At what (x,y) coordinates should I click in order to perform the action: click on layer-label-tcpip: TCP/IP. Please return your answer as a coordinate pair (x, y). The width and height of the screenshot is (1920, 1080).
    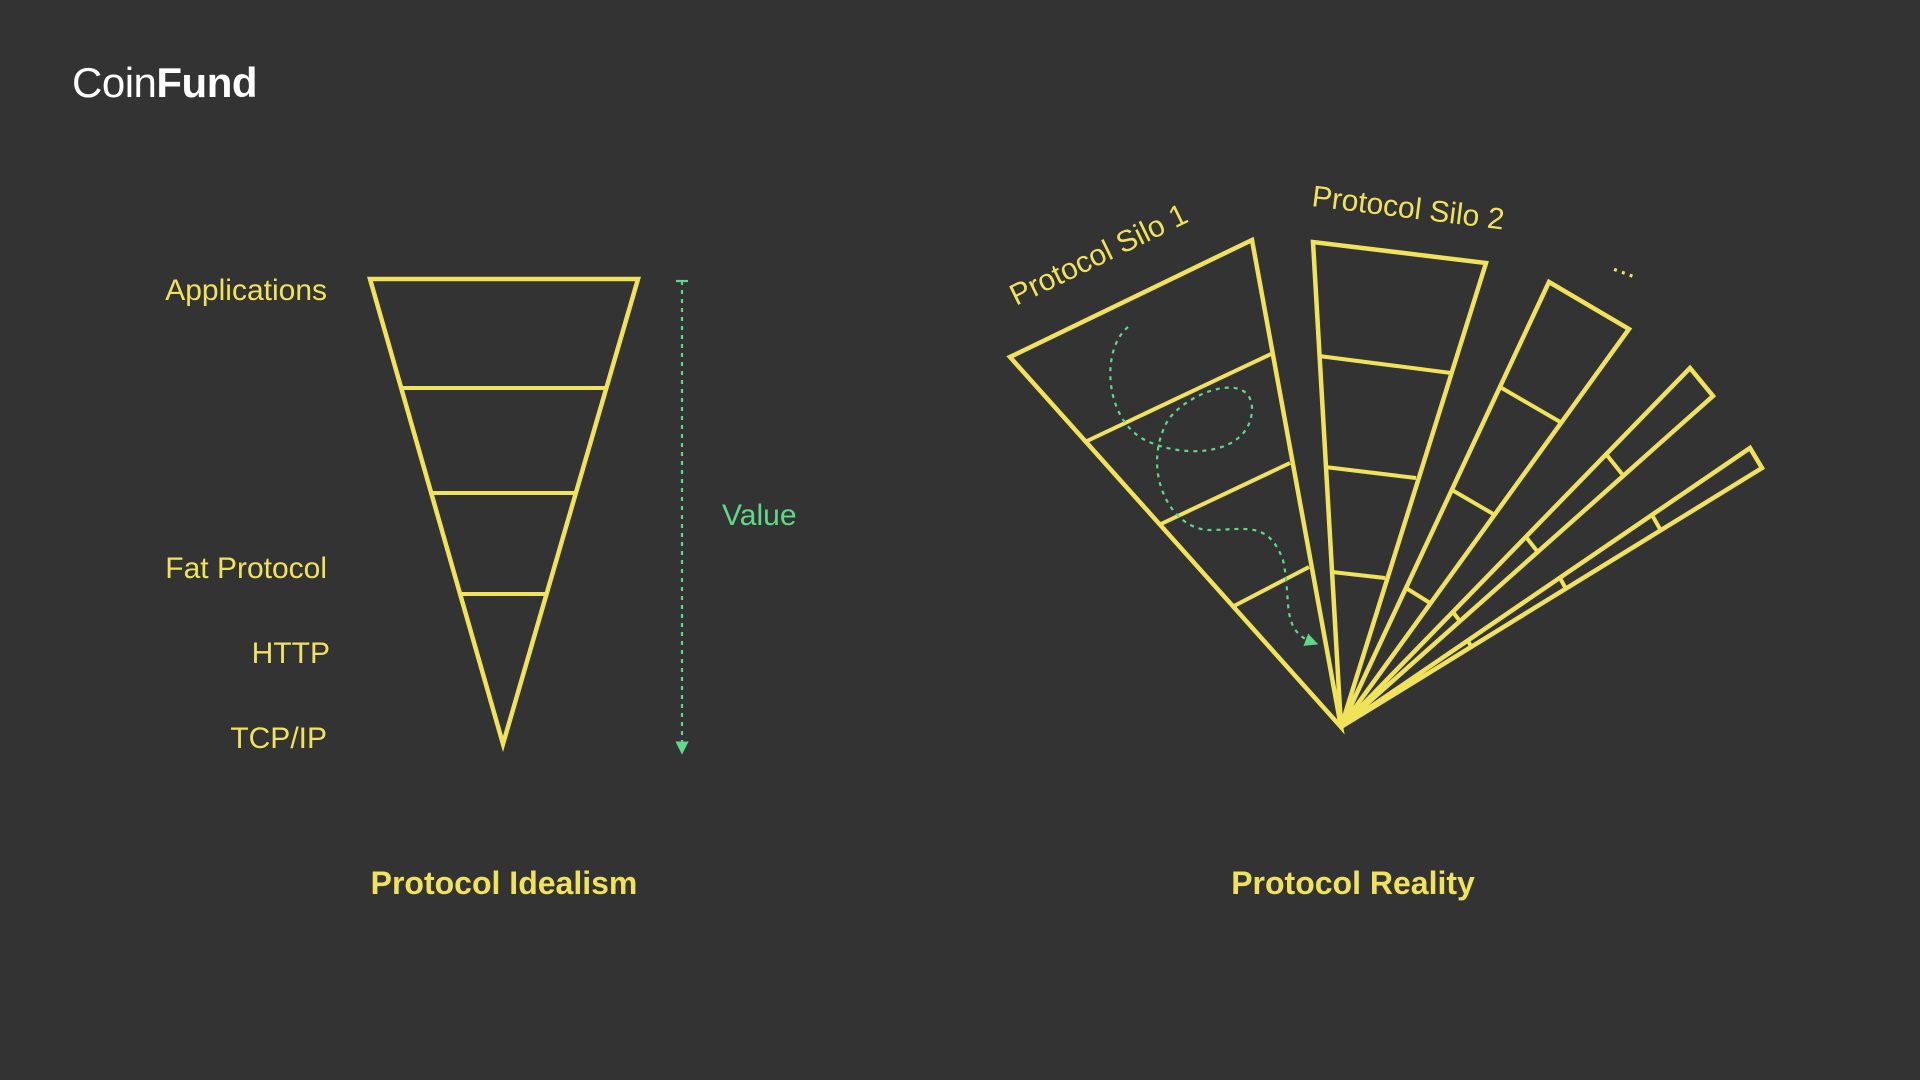
    Looking at the image, I should click on (278, 738).